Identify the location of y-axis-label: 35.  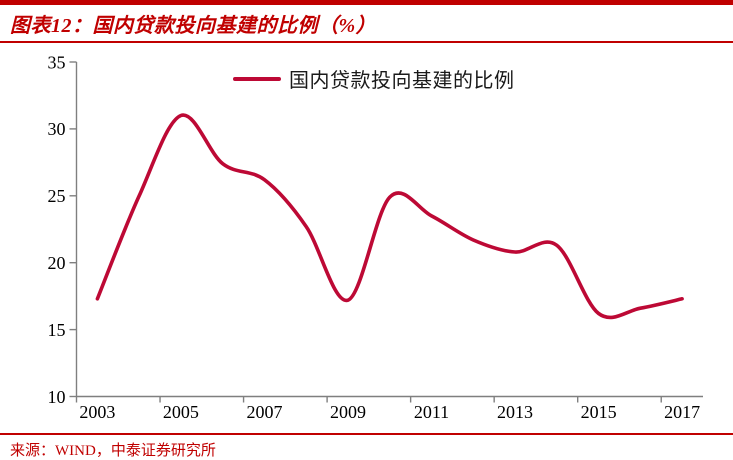
(57, 62).